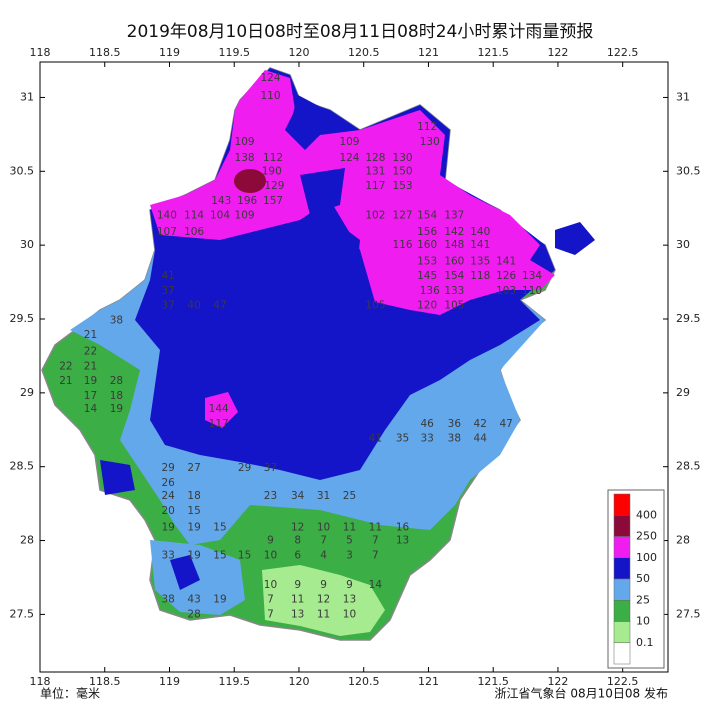 Image resolution: width=720 pixels, height=710 pixels. I want to click on station-value: 17, so click(90, 396).